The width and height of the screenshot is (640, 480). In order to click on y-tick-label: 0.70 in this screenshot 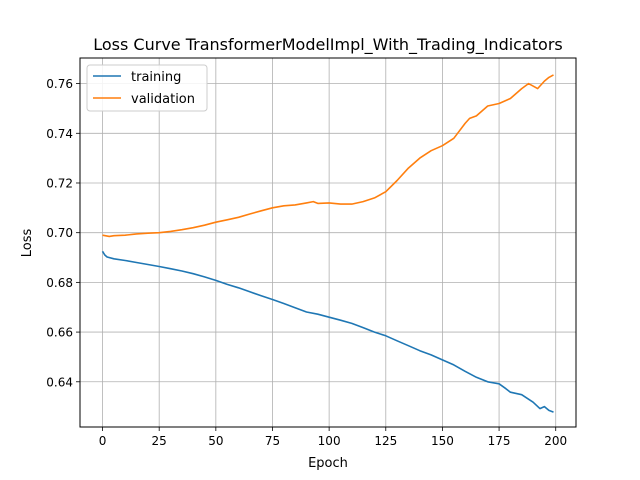, I will do `click(59, 233)`.